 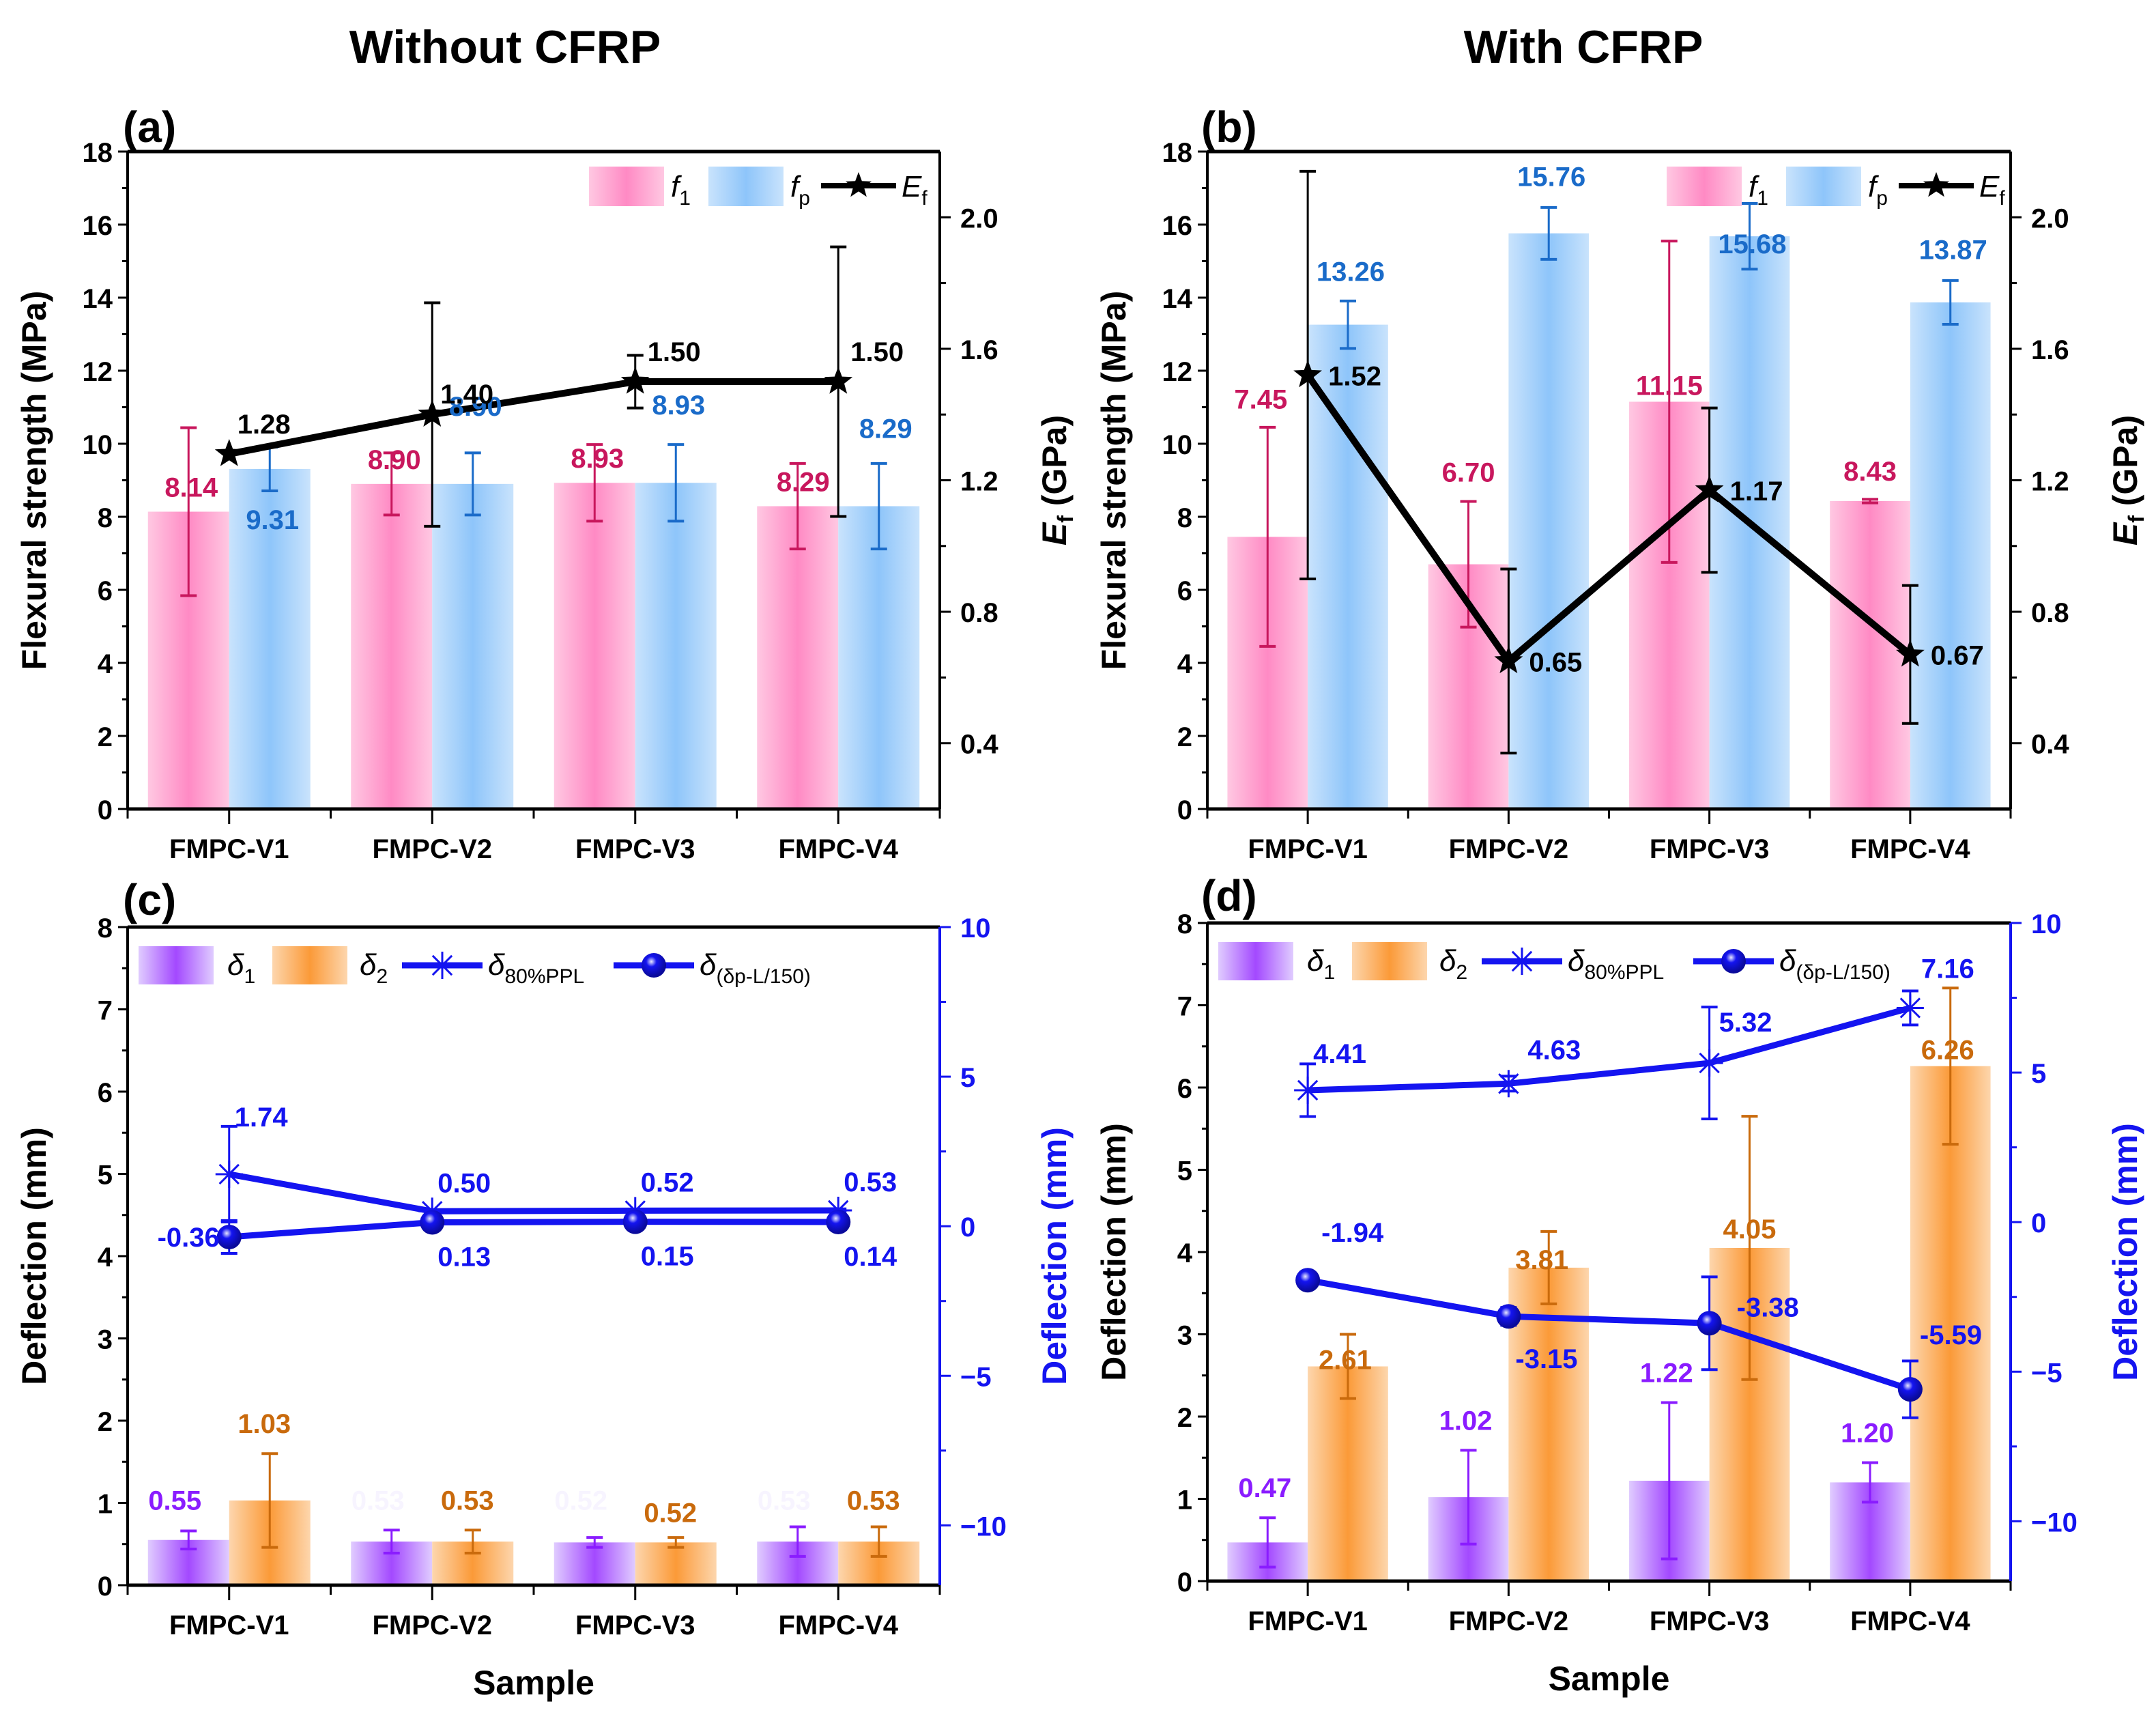 What do you see at coordinates (34, 480) in the screenshot?
I see `y-axis-title: Flexural strength (MPa)` at bounding box center [34, 480].